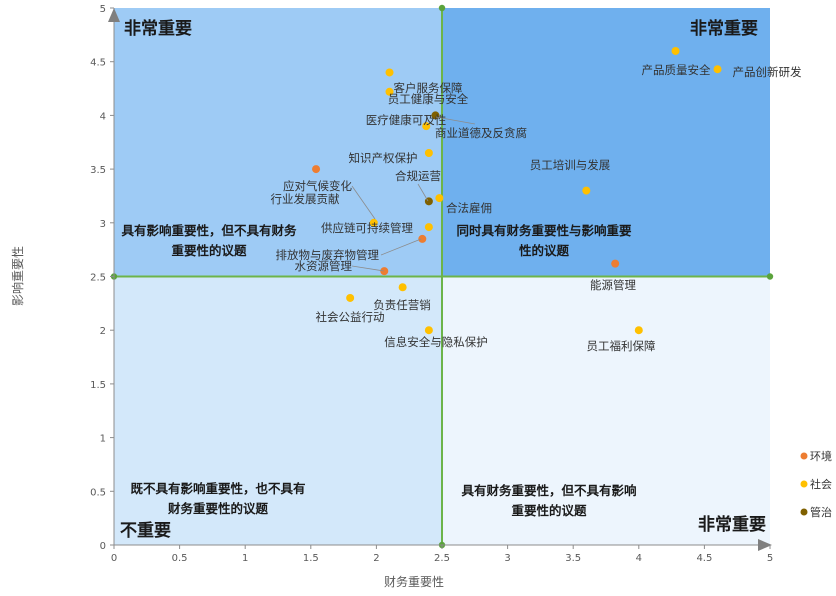 The height and width of the screenshot is (596, 836). I want to click on quadrant-bottom-right-description: 重要性的议题, so click(549, 510).